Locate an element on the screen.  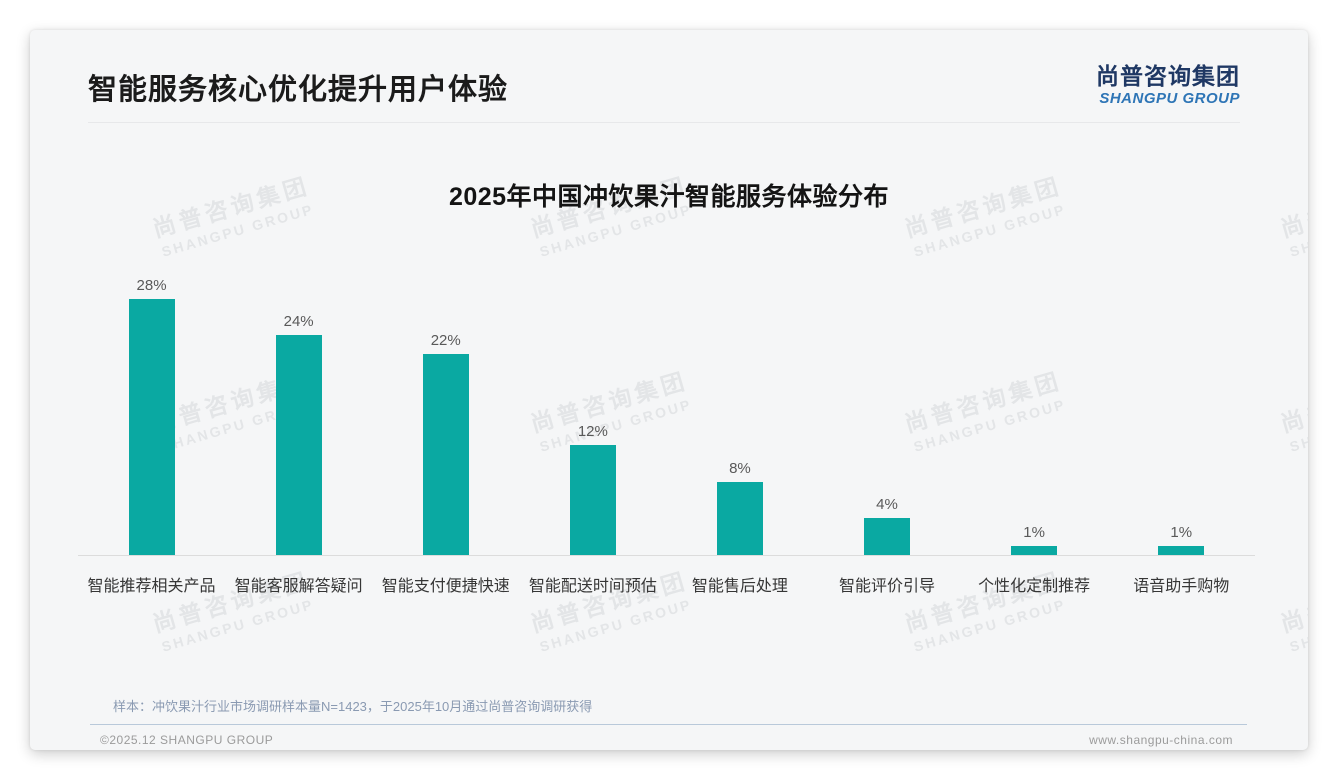
bar-value-label: 8% is located at coordinates (740, 468).